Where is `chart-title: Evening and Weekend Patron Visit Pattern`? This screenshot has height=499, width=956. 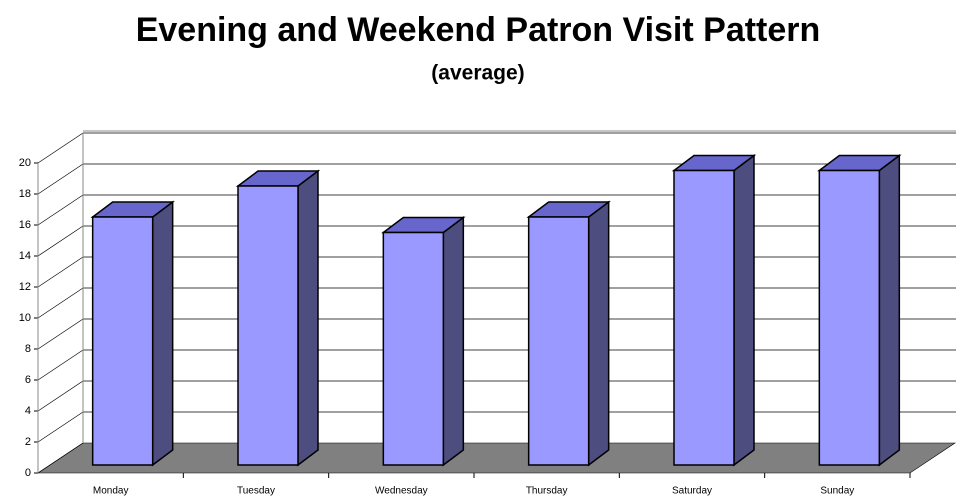
chart-title: Evening and Weekend Patron Visit Pattern is located at coordinates (478, 30).